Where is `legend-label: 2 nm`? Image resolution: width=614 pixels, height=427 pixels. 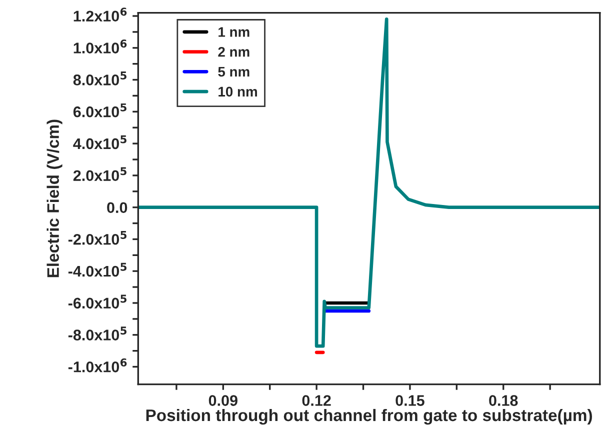 legend-label: 2 nm is located at coordinates (234, 51).